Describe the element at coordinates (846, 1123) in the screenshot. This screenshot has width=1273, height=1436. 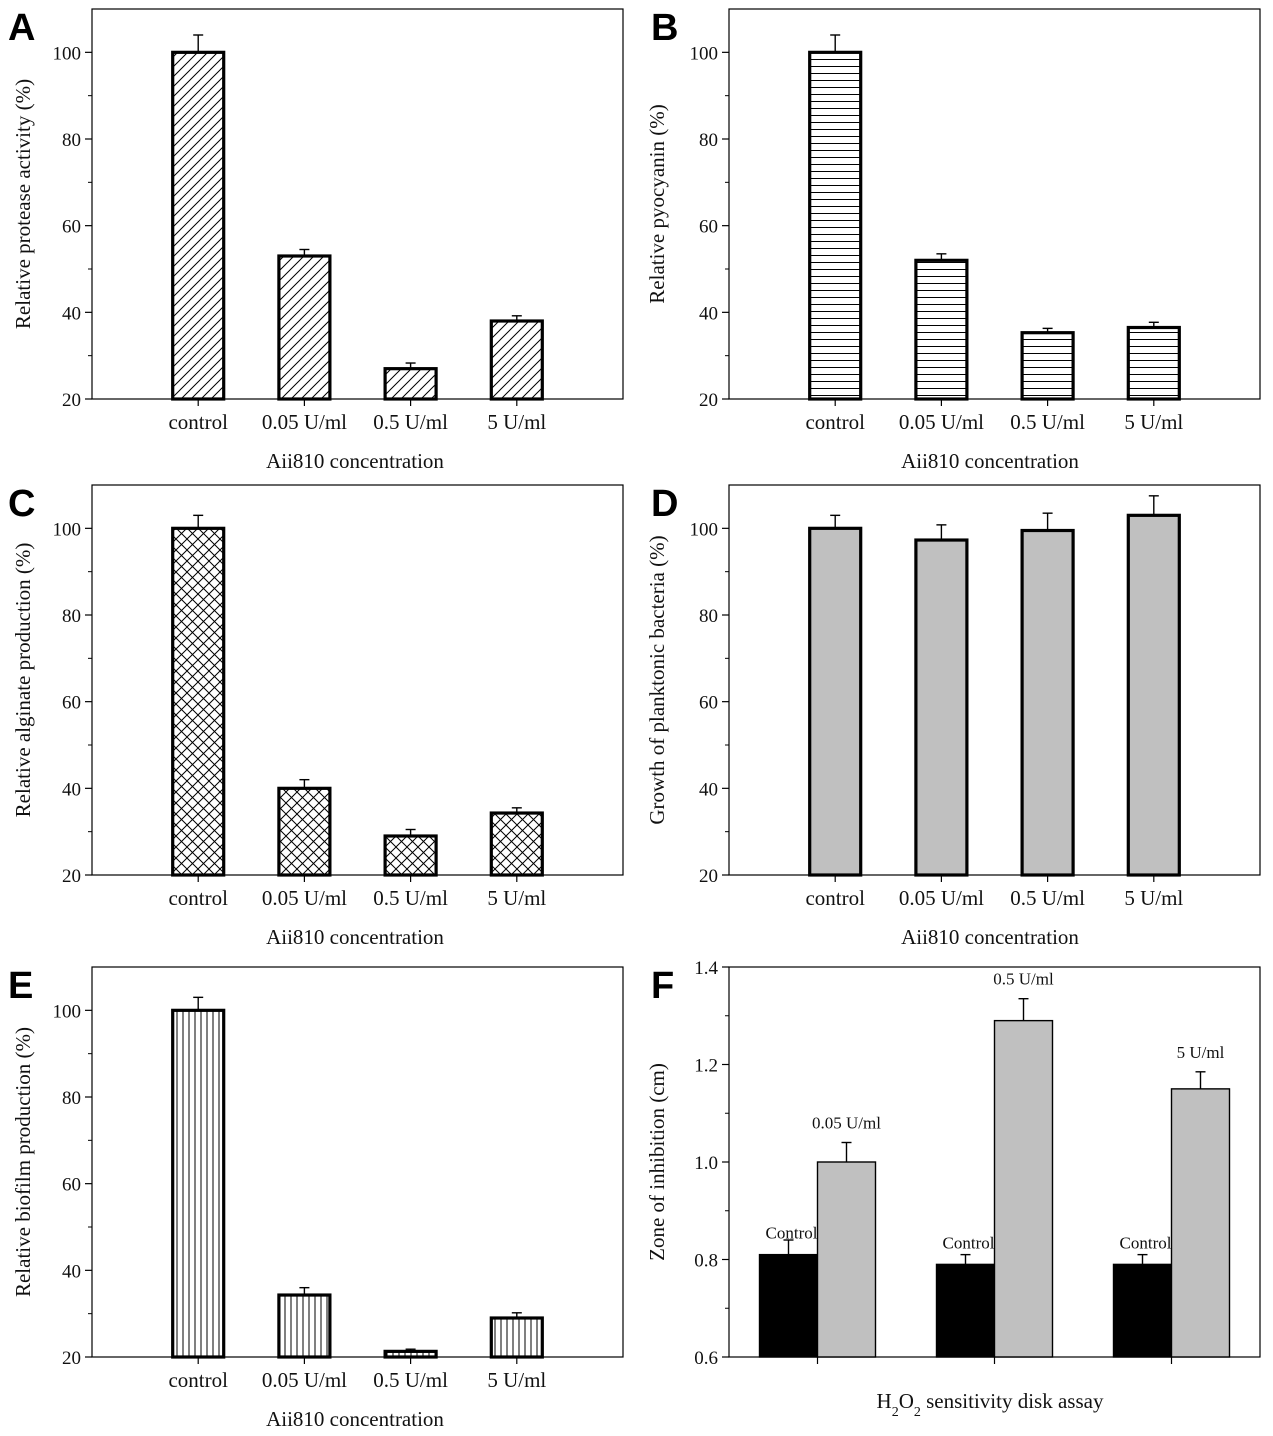
I see `data-label: 0.05 U/ml` at that location.